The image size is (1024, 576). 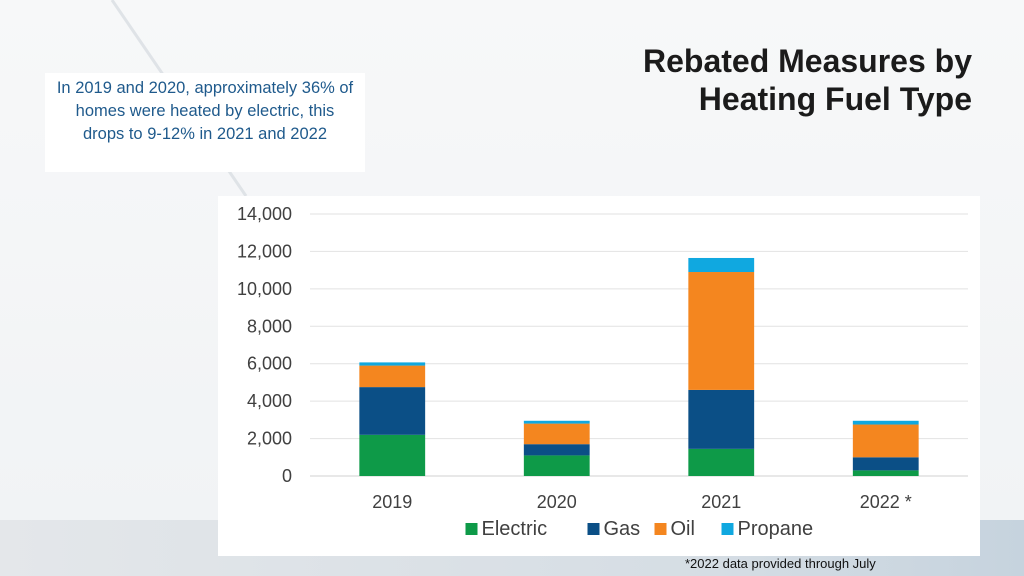 What do you see at coordinates (269, 326) in the screenshot?
I see `y-tick-label: 8,000` at bounding box center [269, 326].